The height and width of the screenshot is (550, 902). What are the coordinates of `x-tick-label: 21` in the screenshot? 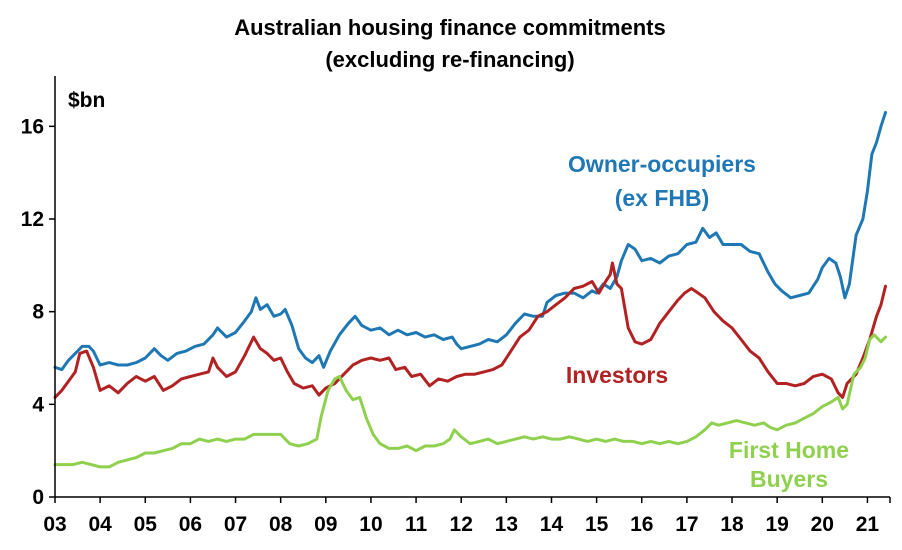 It's located at (868, 524).